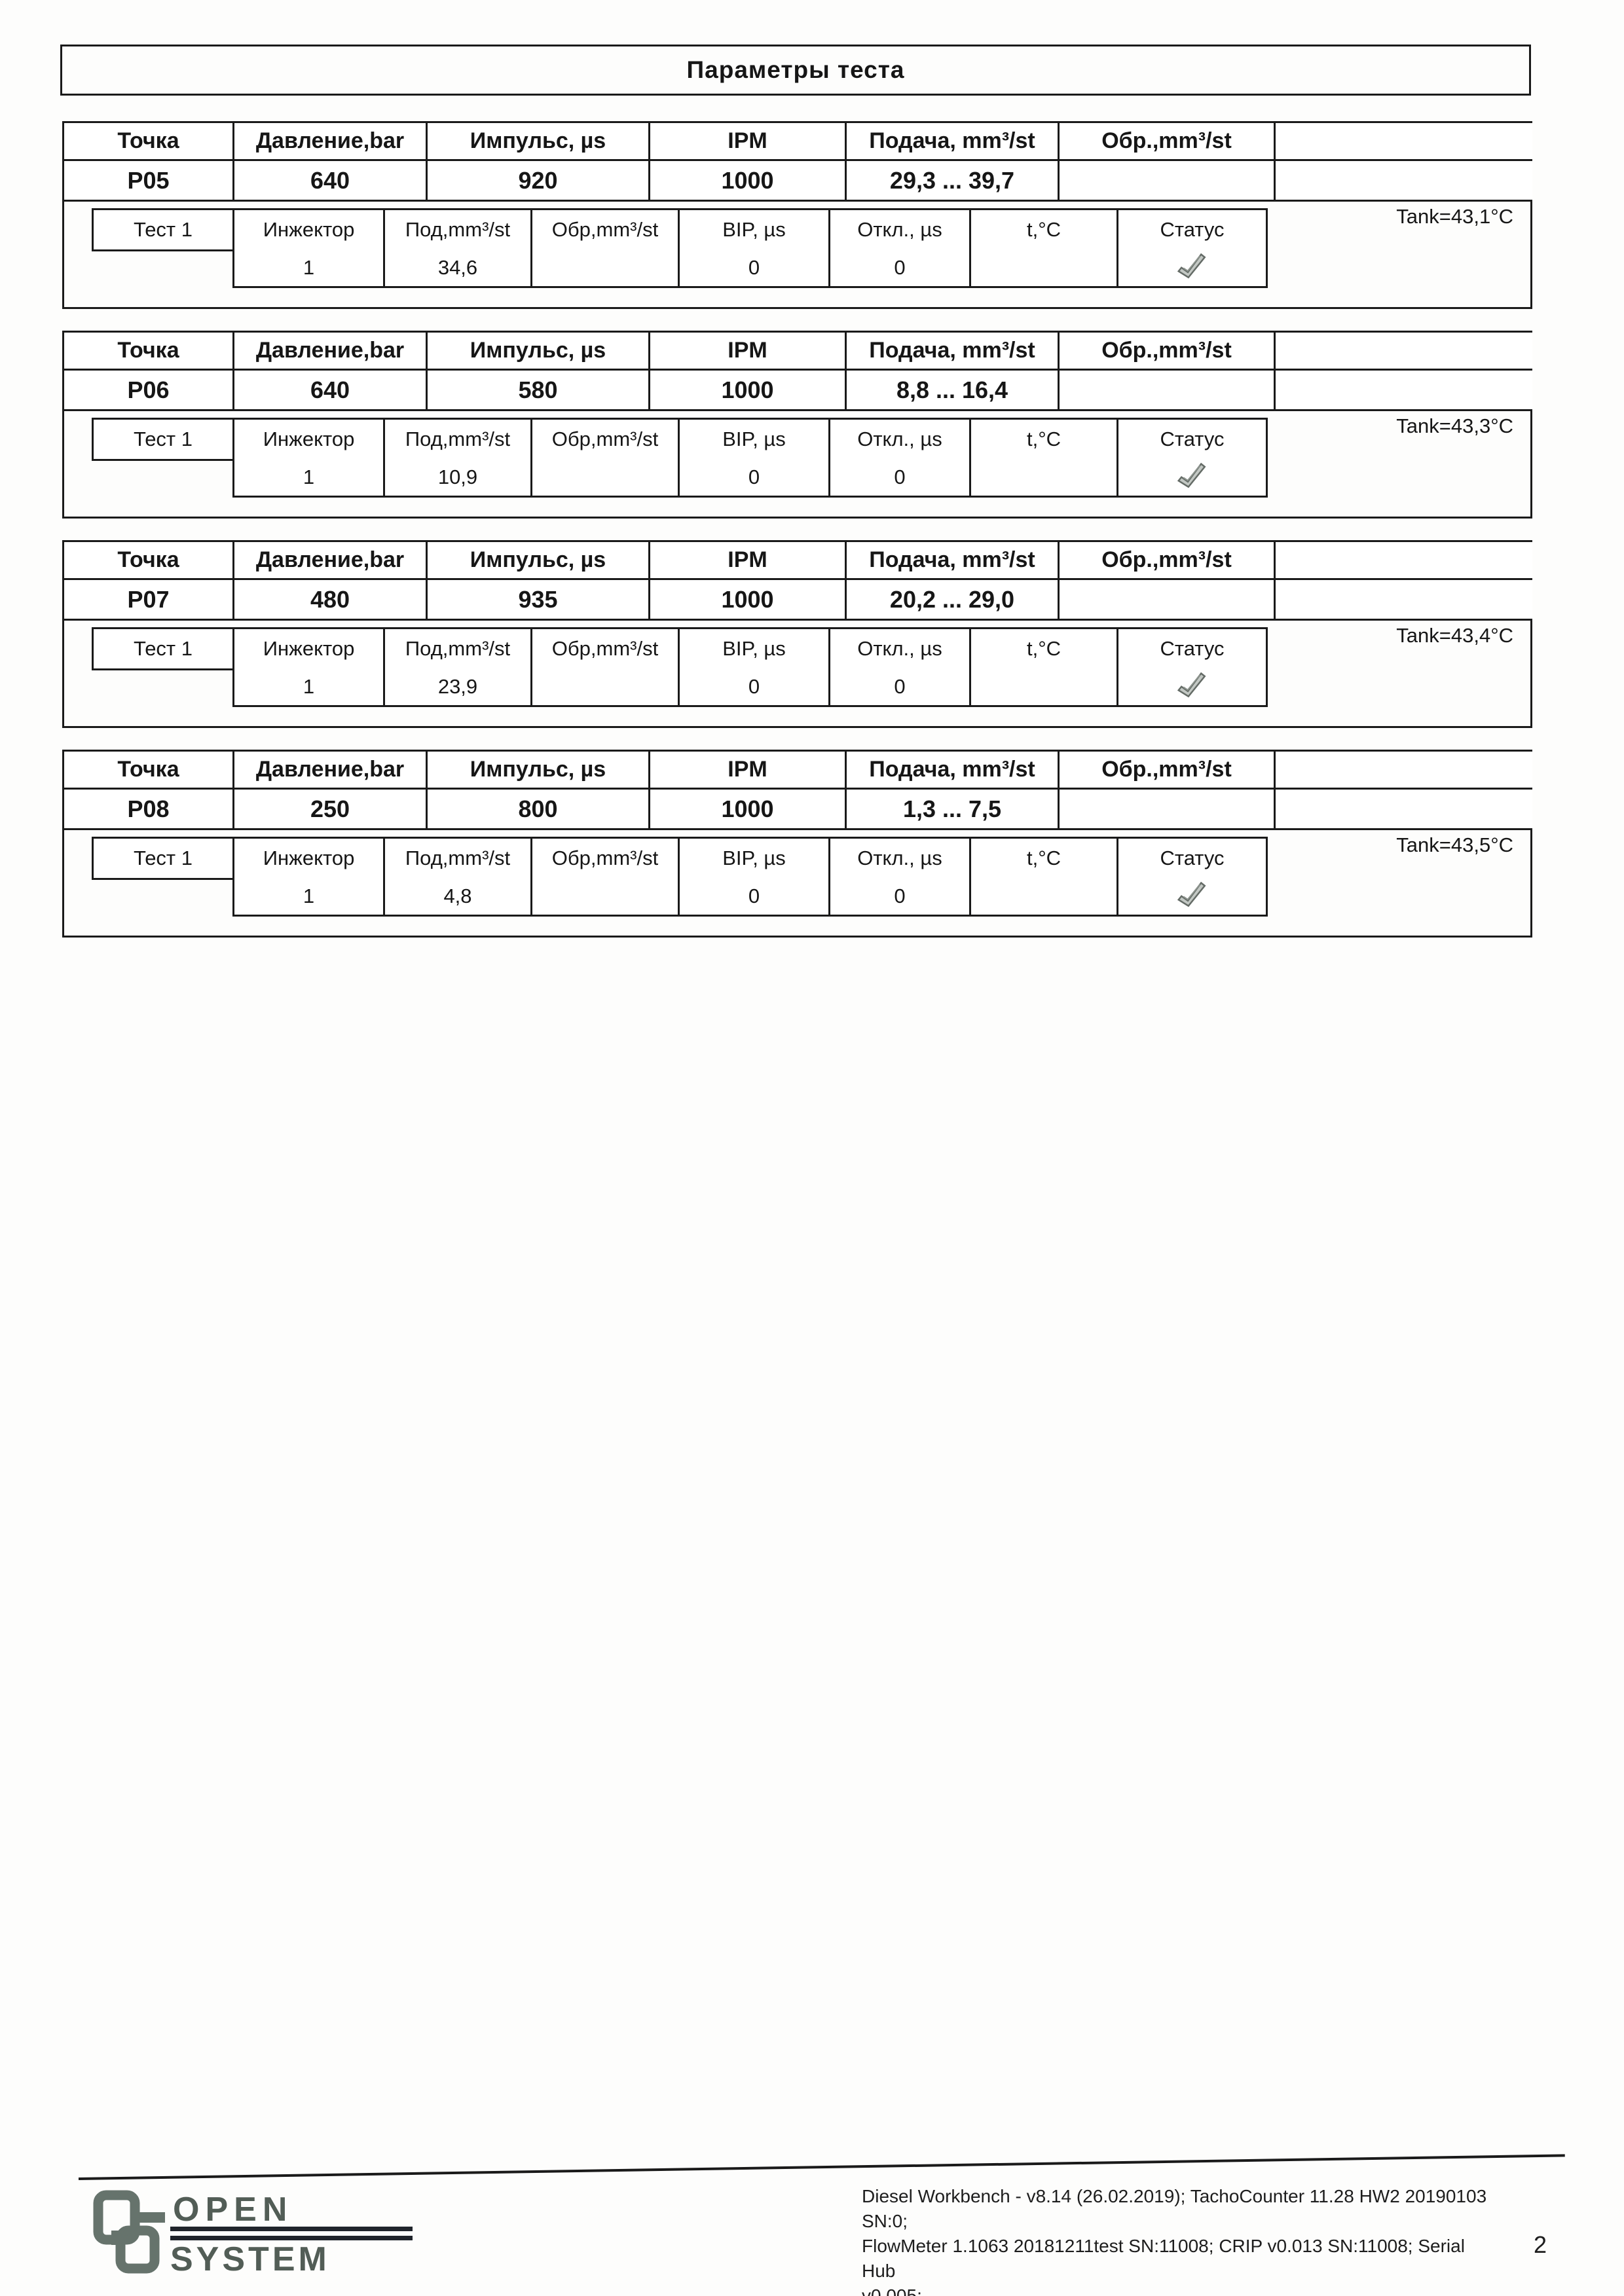 Image resolution: width=1624 pixels, height=2296 pixels. Describe the element at coordinates (458, 896) in the screenshot. I see `flow-measured: 4,8` at that location.